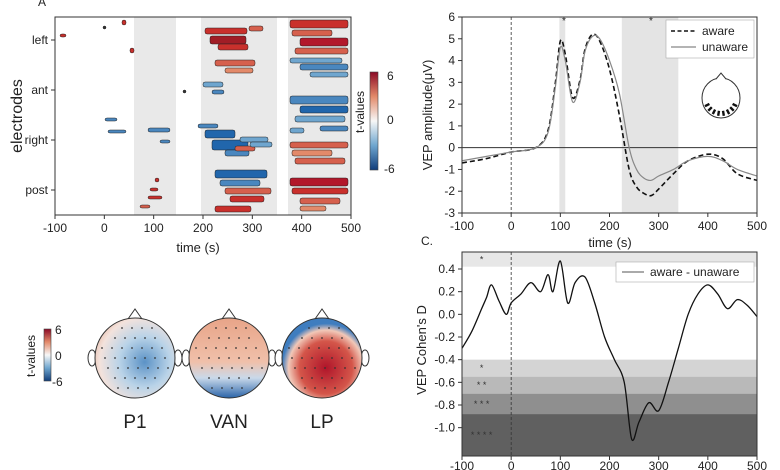  What do you see at coordinates (757, 464) in the screenshot?
I see `panel-c-x-tick-label: 500` at bounding box center [757, 464].